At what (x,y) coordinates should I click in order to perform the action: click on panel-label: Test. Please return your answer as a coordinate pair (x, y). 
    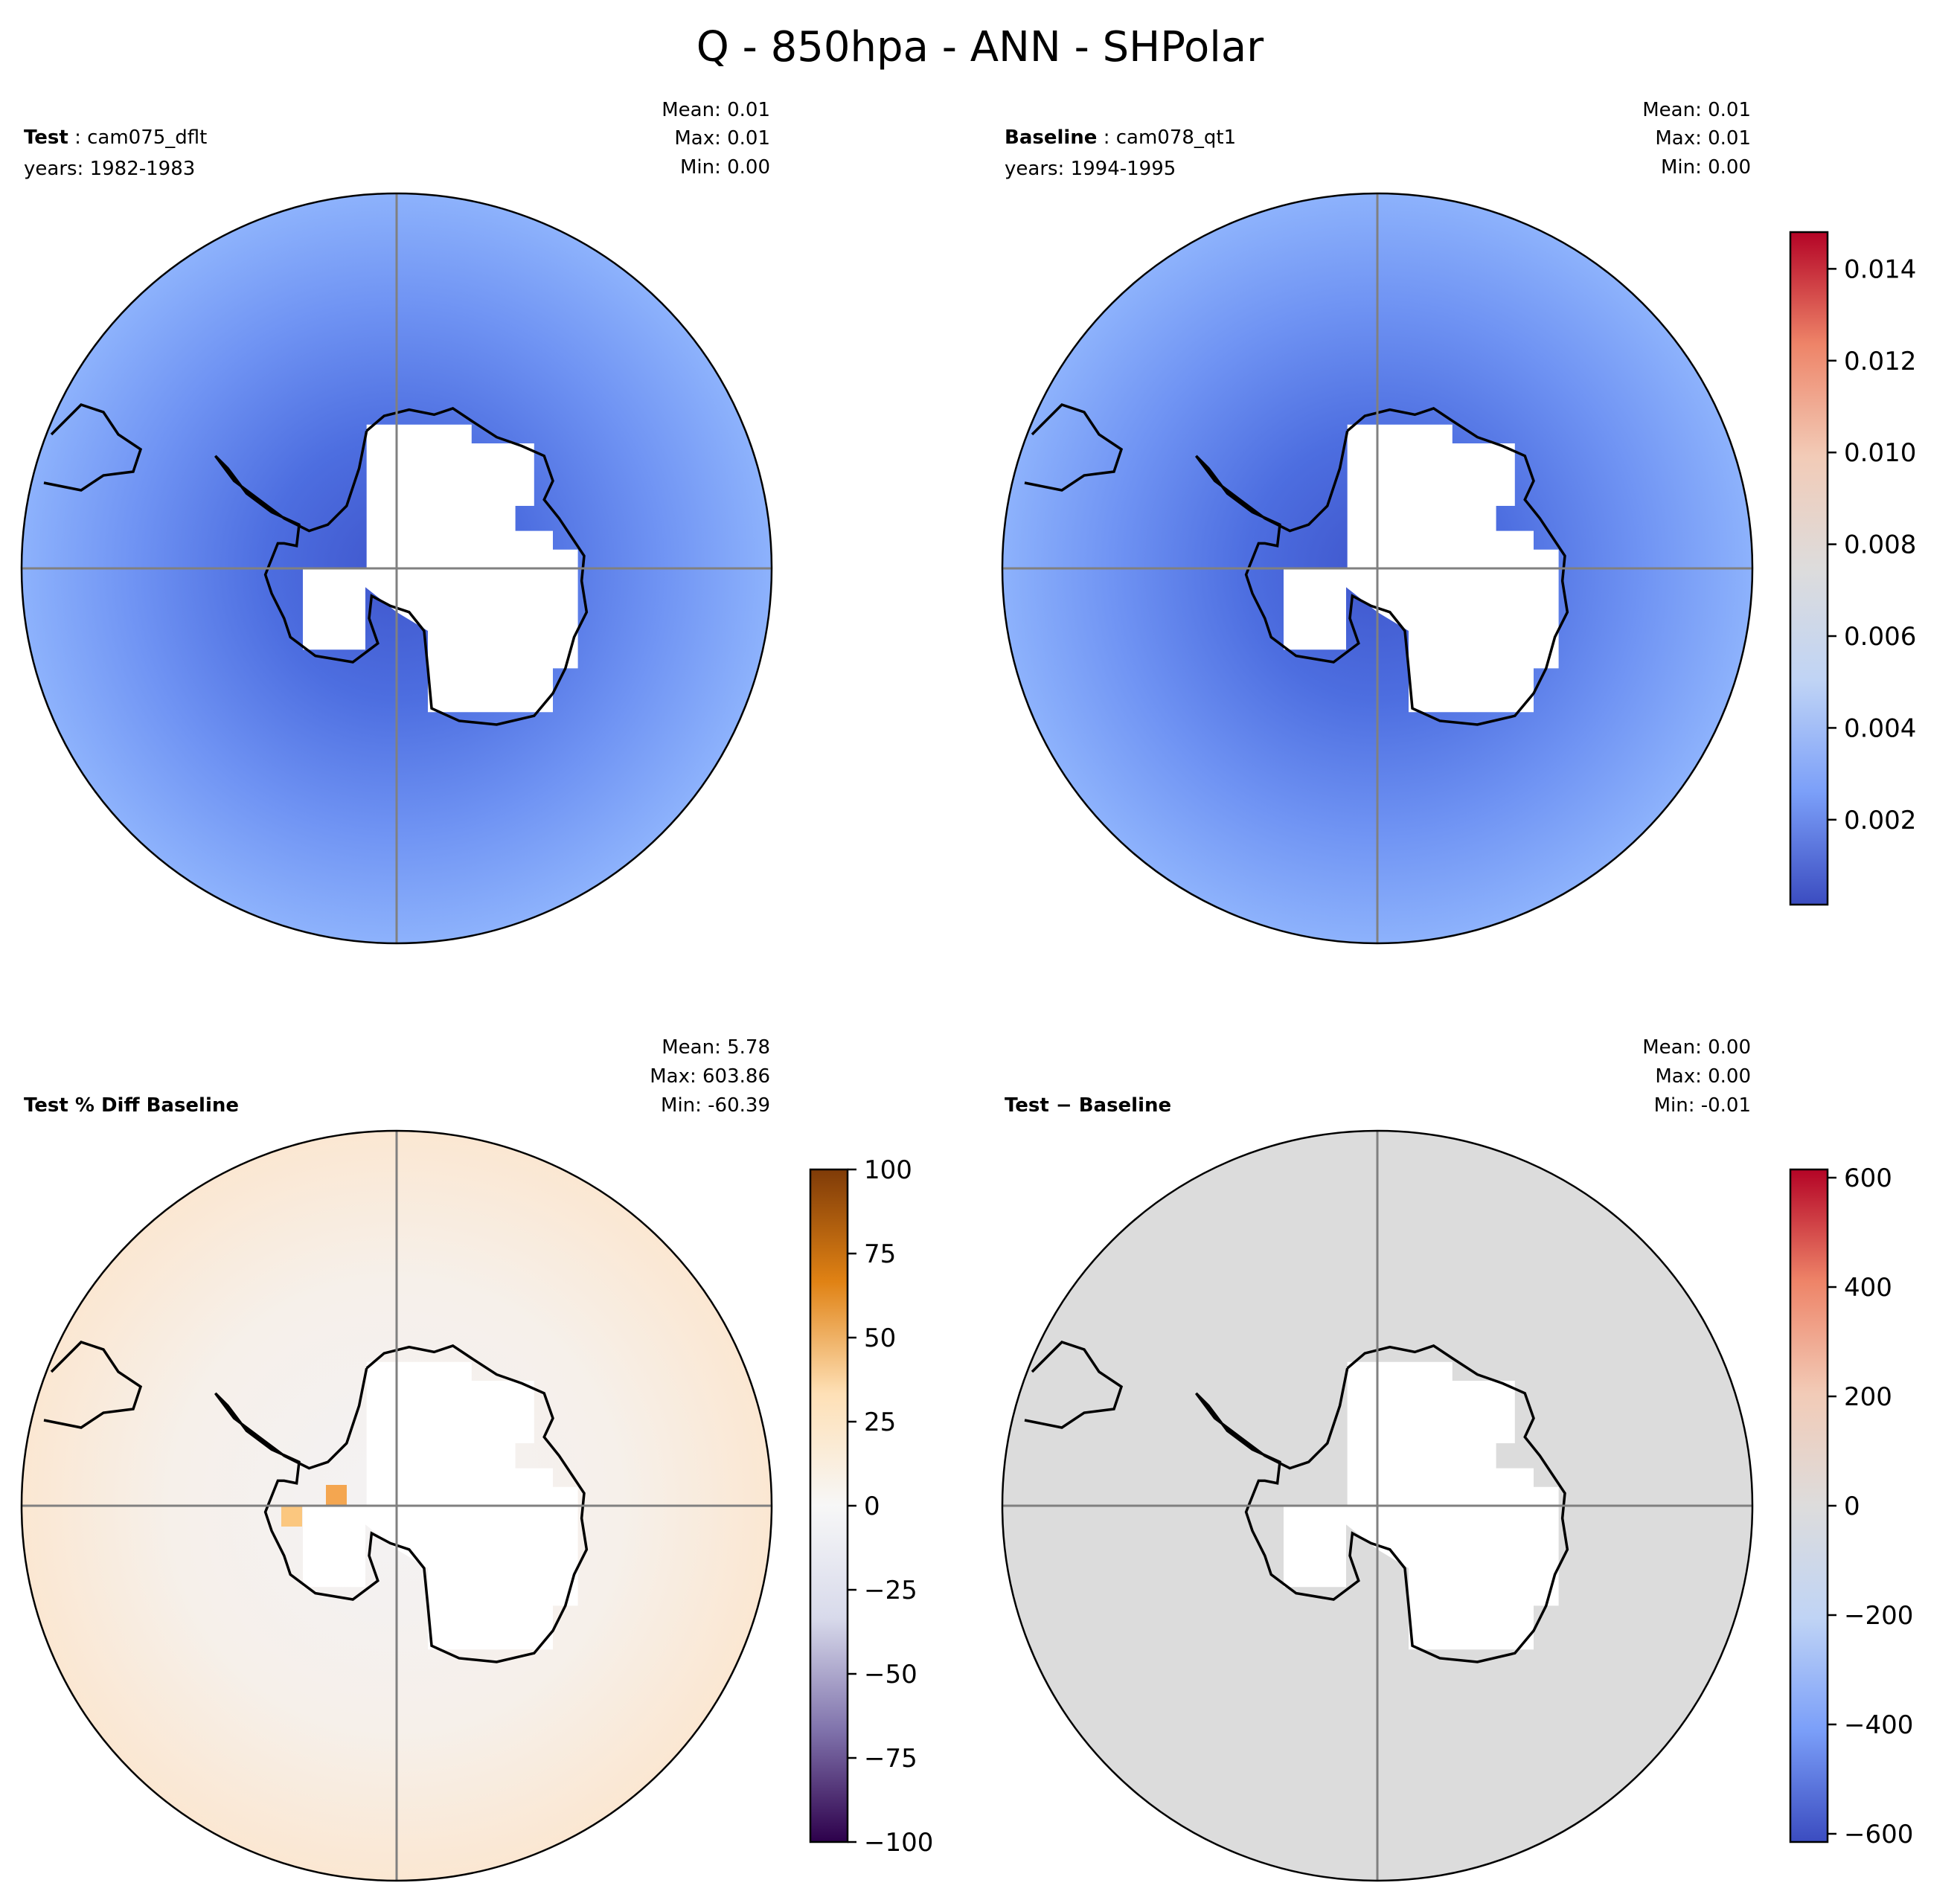
    Looking at the image, I should click on (46, 138).